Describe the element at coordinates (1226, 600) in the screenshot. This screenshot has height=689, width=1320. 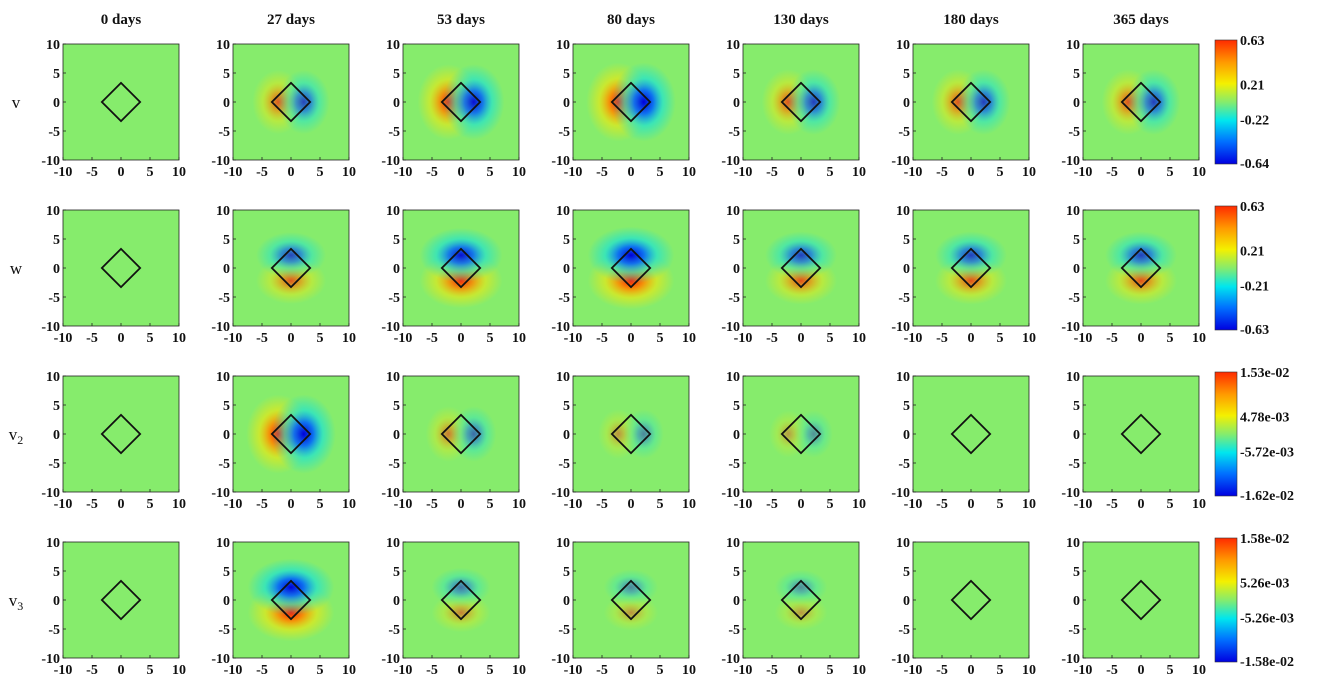
I see `colorbar-gradient` at that location.